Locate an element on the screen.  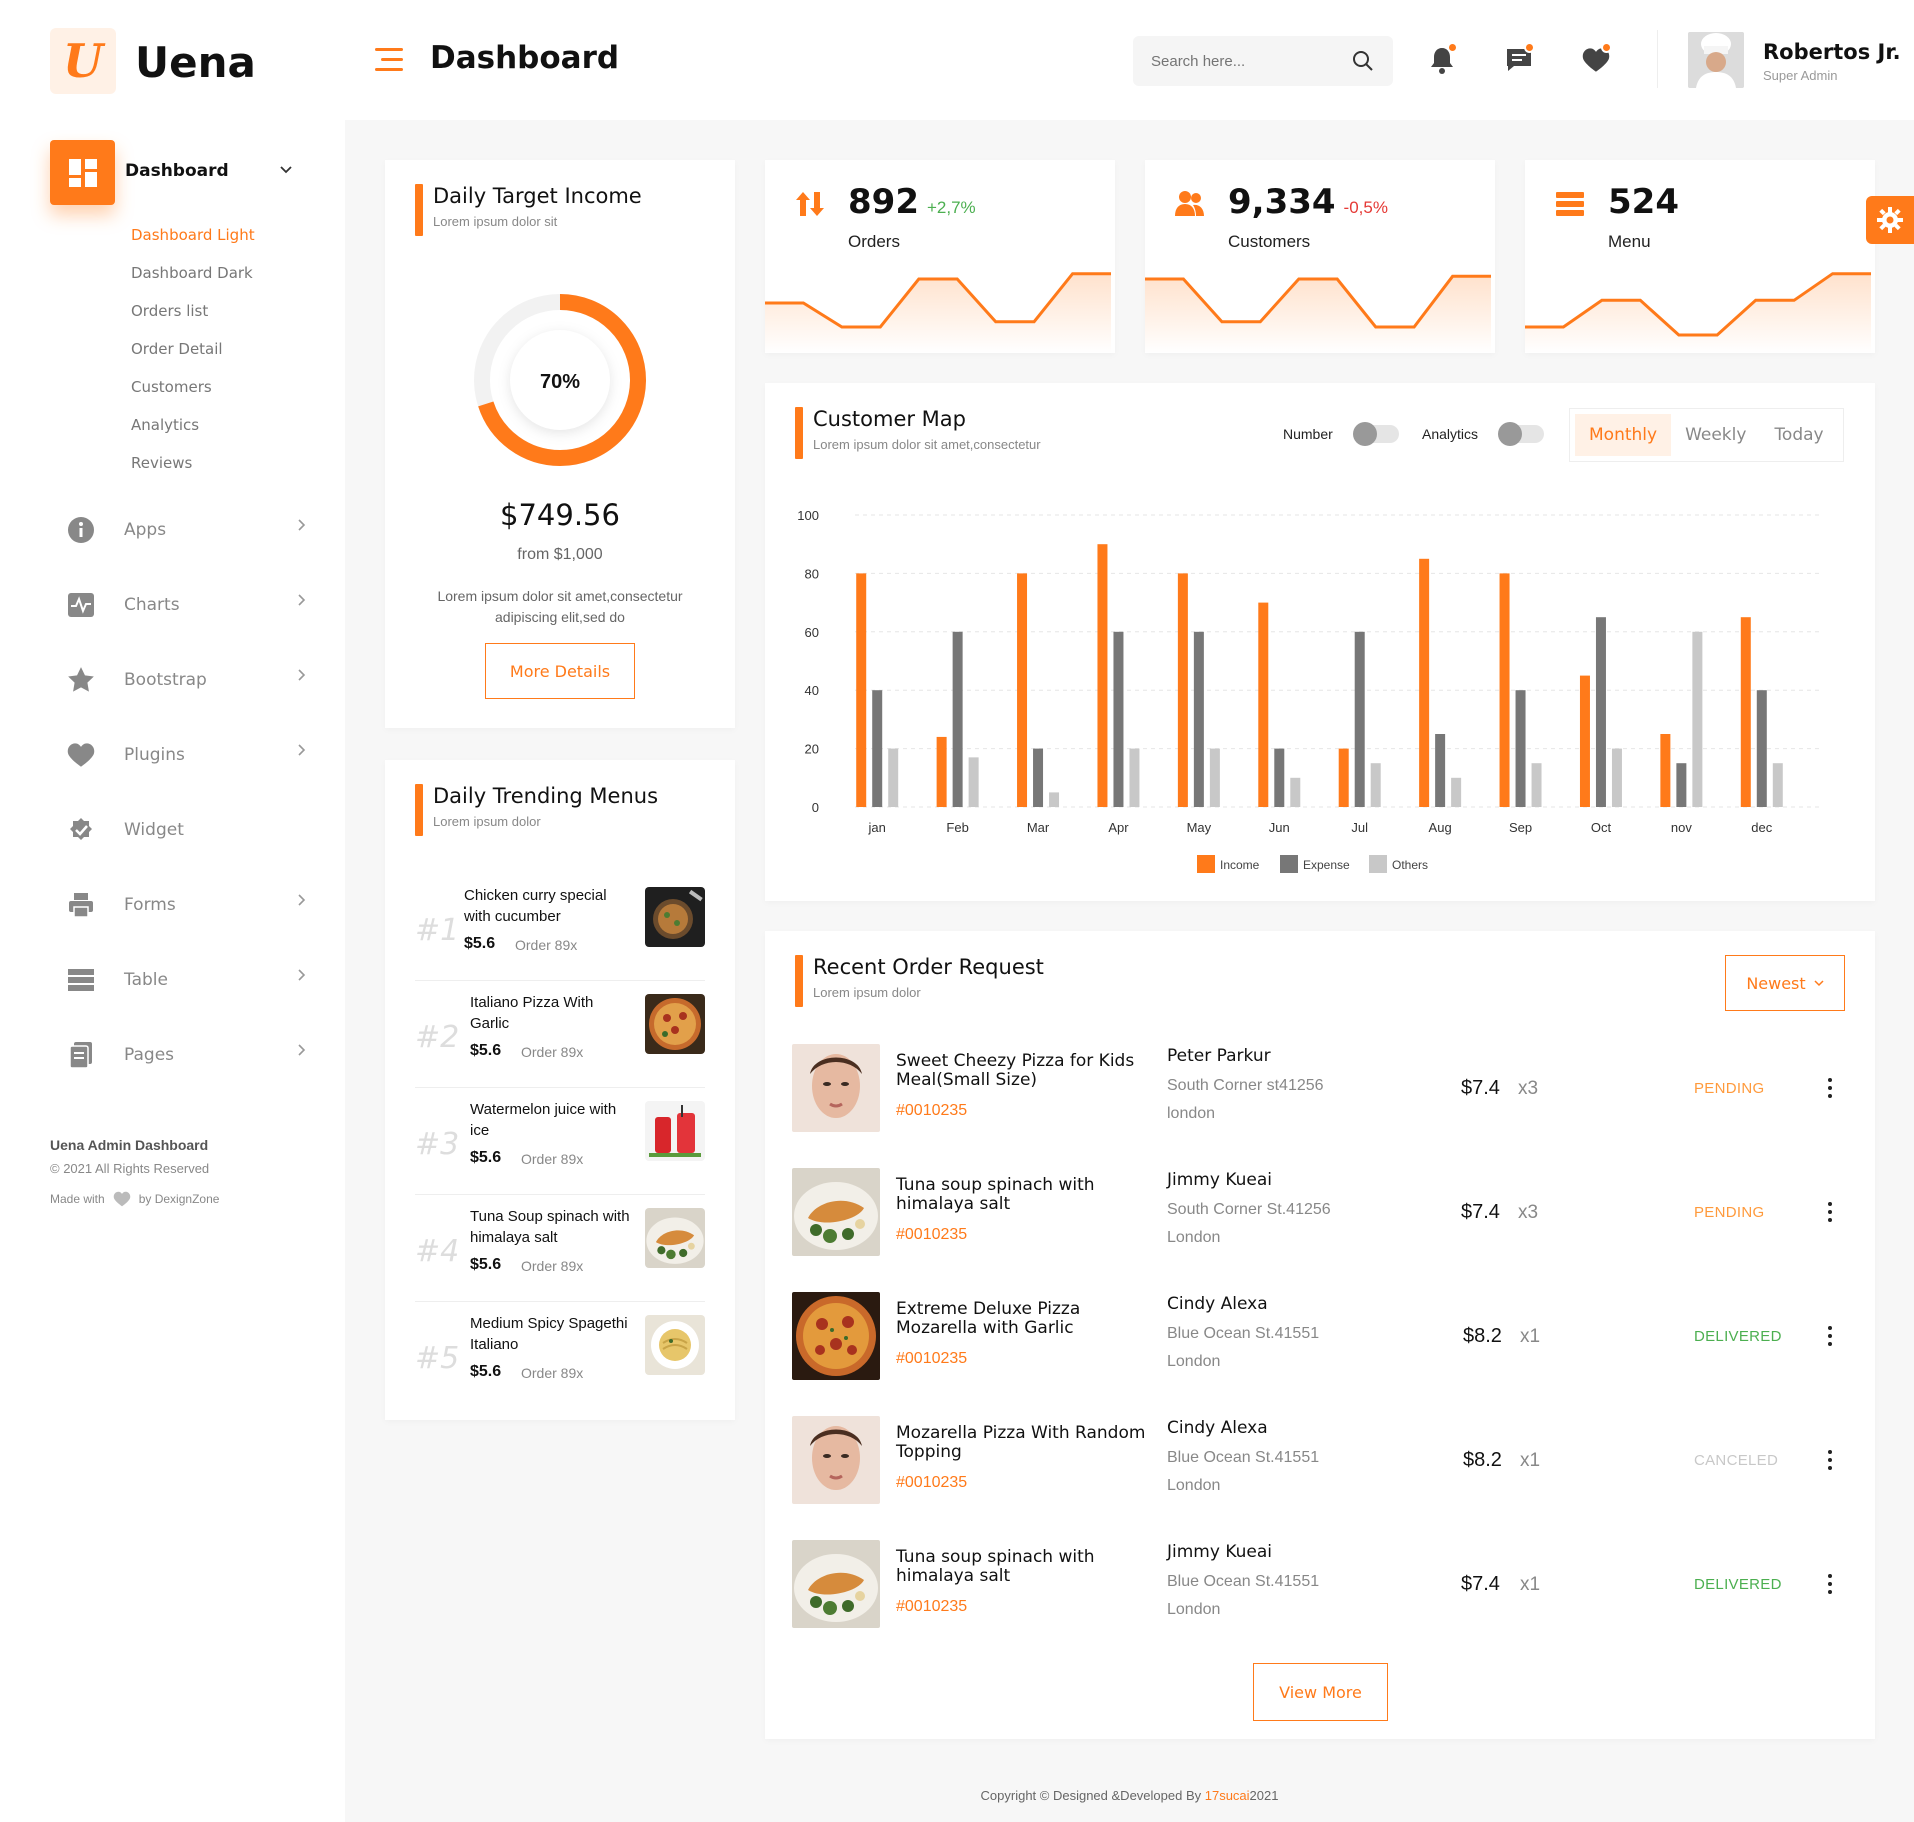
stat-sparkline is located at coordinates (1318, 313).